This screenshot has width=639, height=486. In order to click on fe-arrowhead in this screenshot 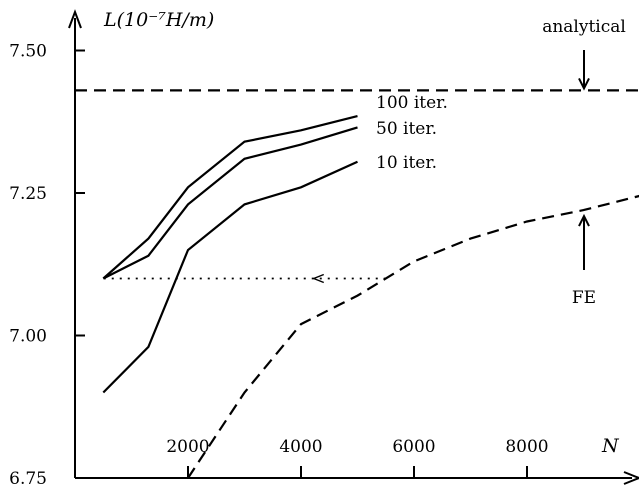, I will do `click(584, 220)`.